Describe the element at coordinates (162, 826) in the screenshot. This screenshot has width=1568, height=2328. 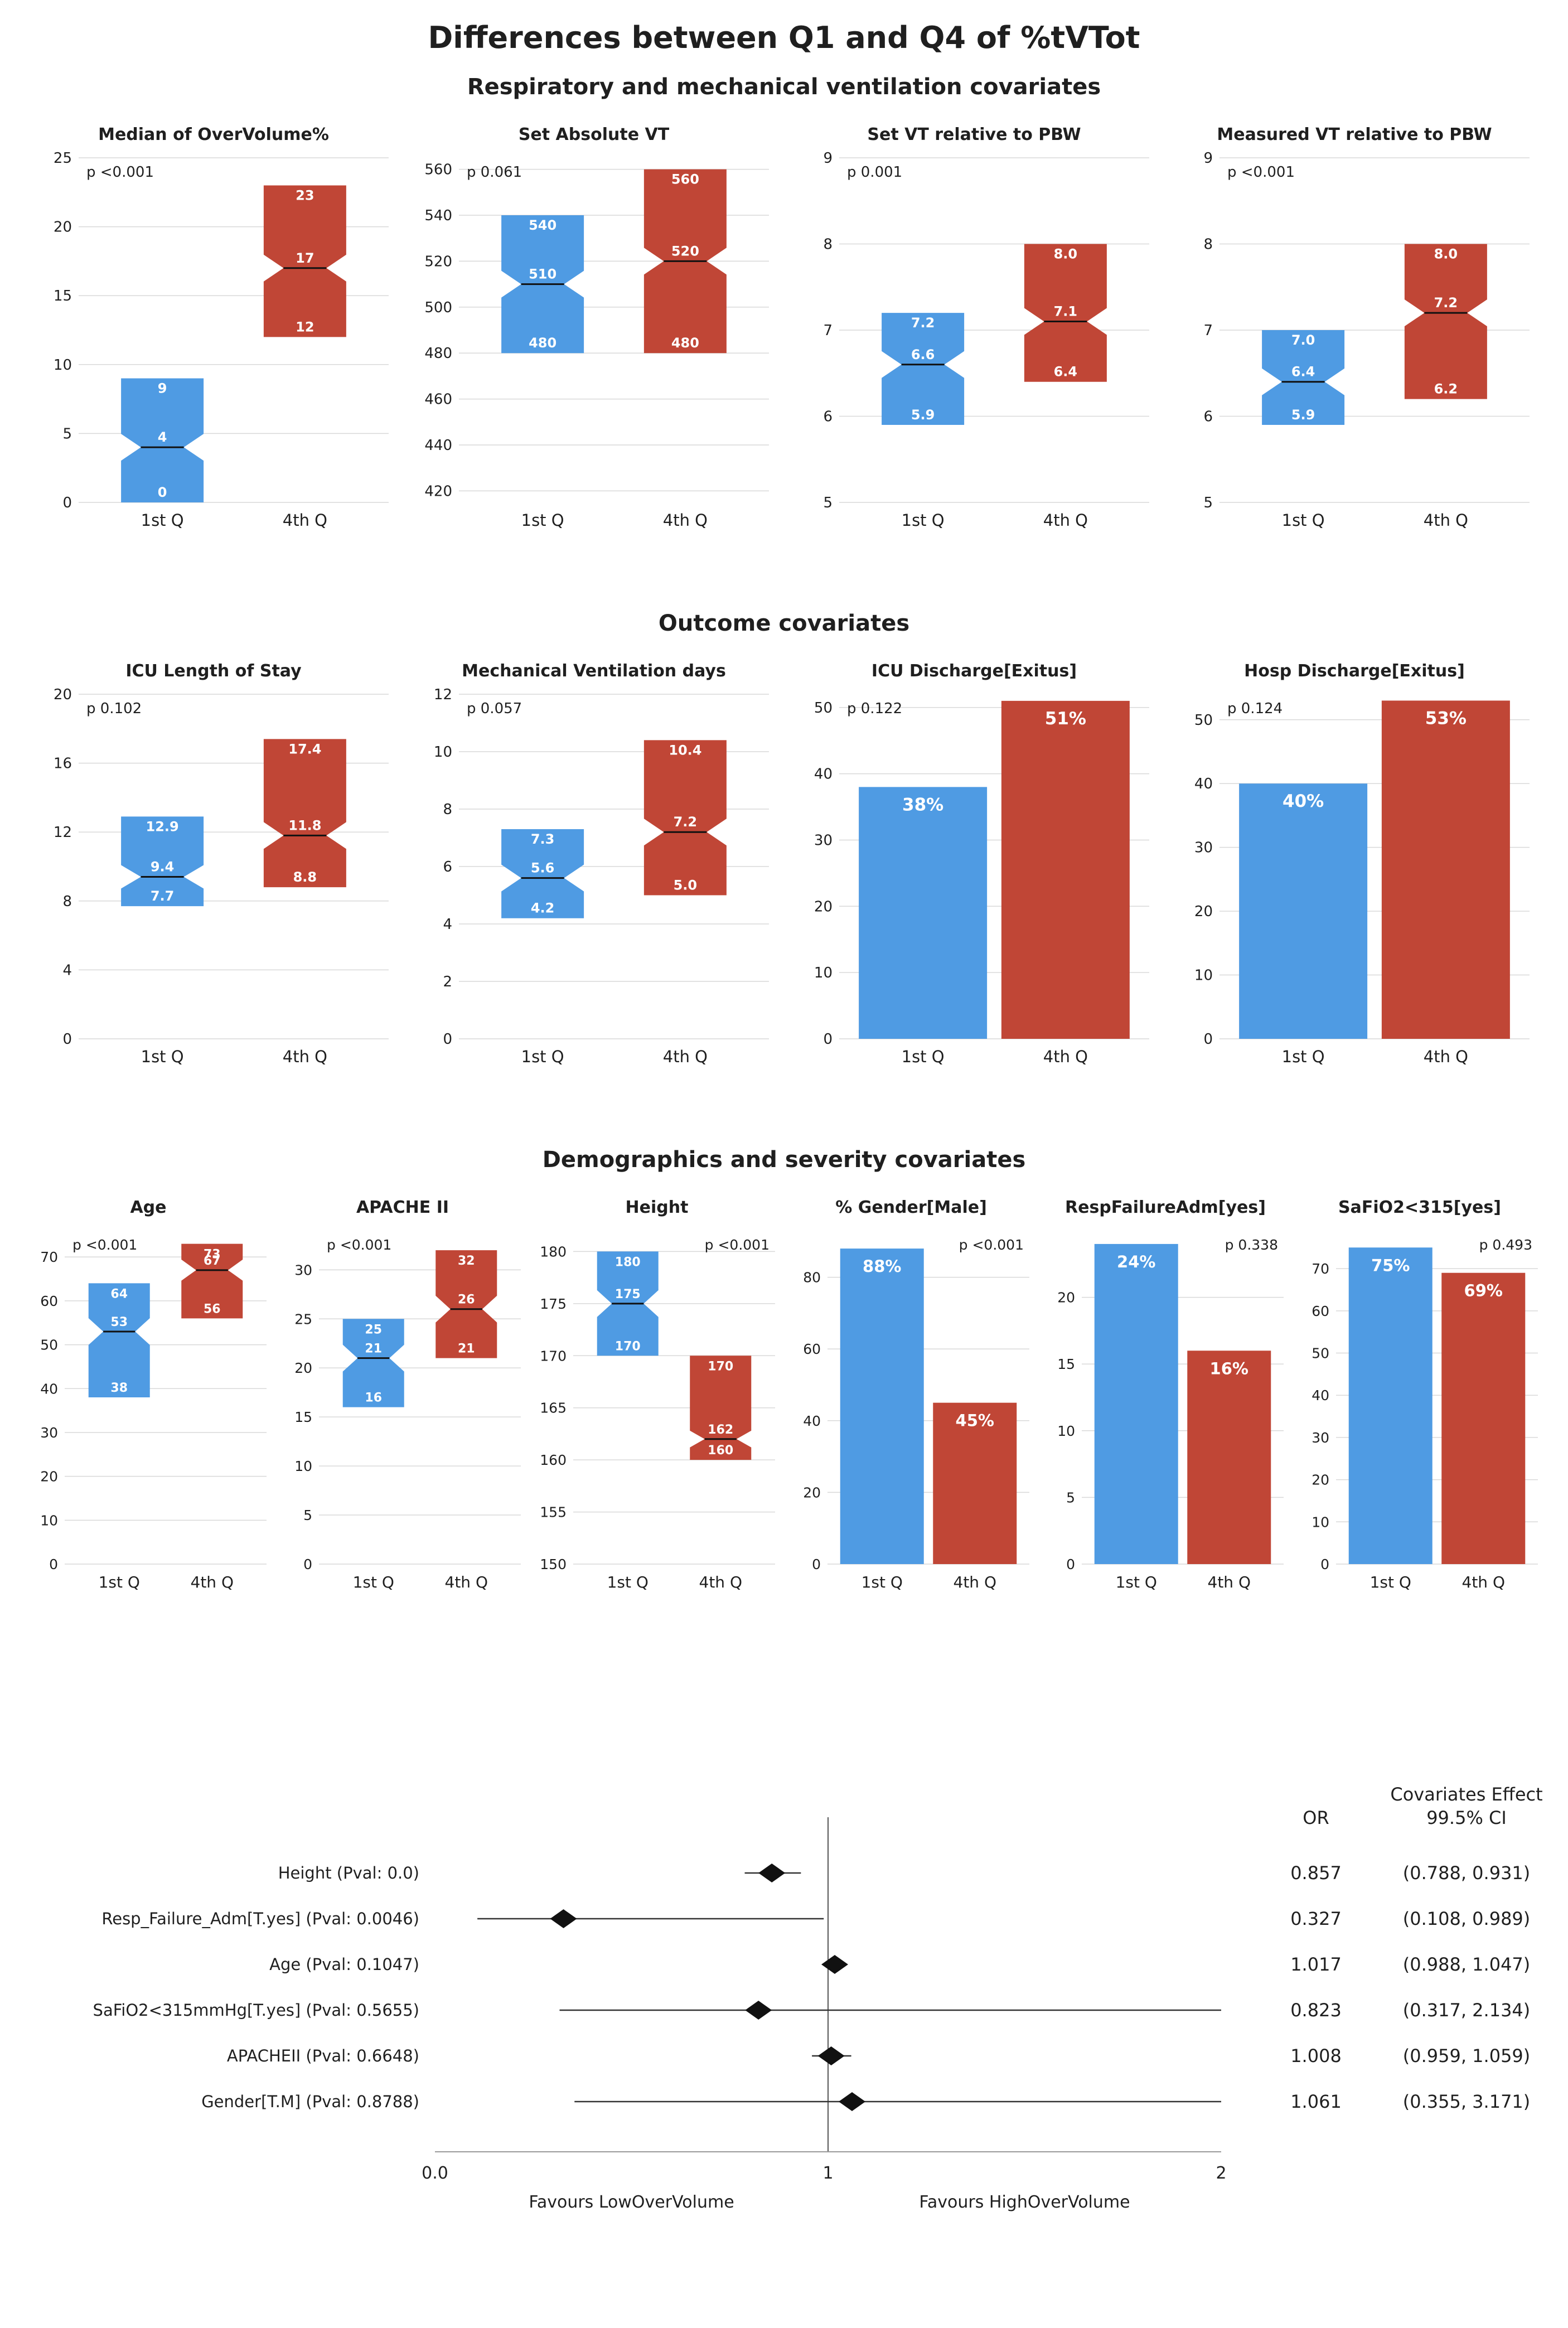
I see `box-high-label: 12.9` at that location.